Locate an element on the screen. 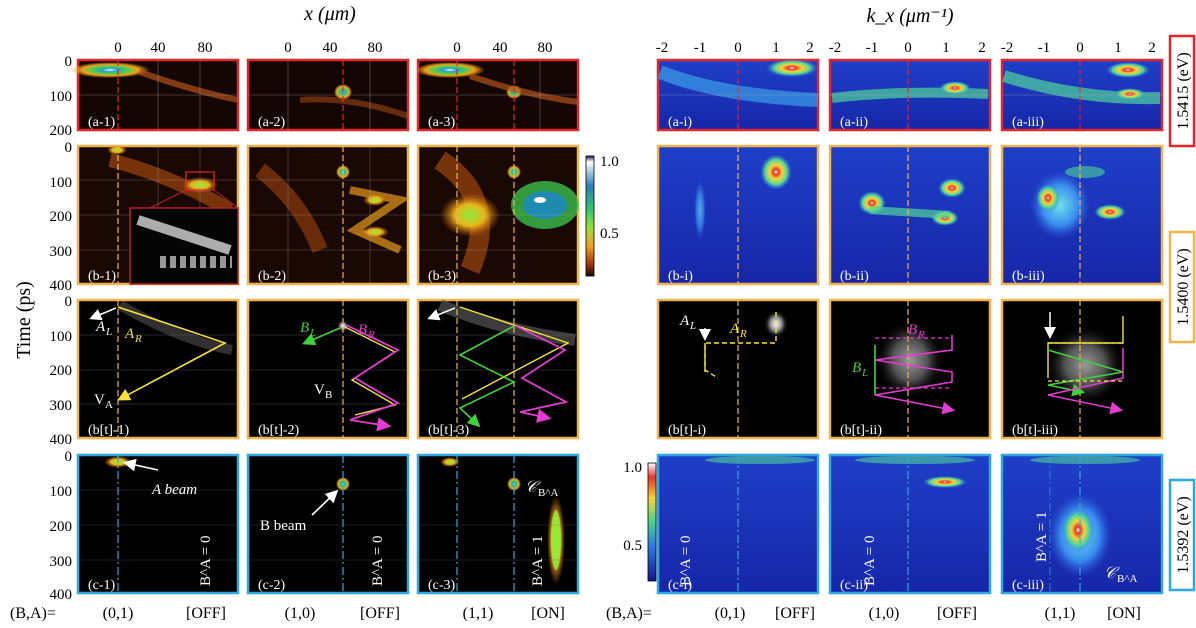 The width and height of the screenshot is (1196, 628). label-a-1: (a-1) is located at coordinates (102, 122).